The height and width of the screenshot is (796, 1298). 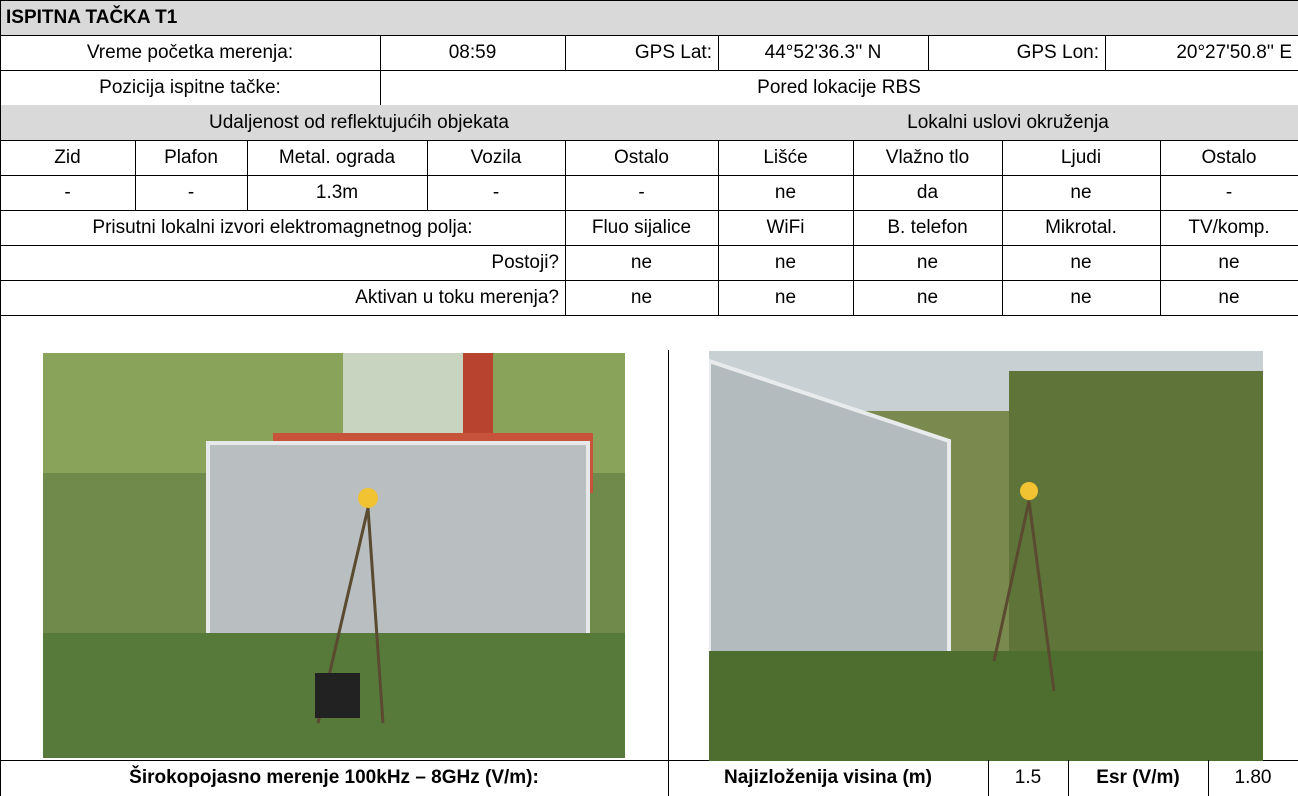 I want to click on cell-value: 1.3m, so click(x=337, y=193).